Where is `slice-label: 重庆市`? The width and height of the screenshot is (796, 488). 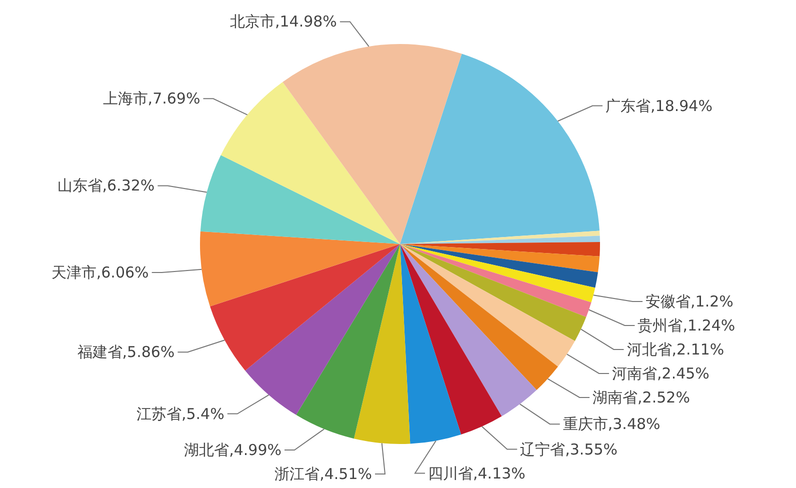 slice-label: 重庆市 is located at coordinates (585, 424).